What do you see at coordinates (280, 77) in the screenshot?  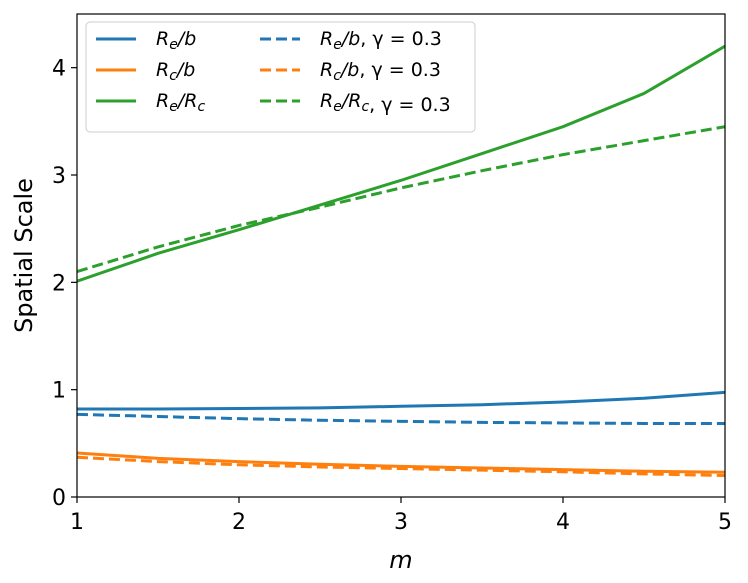 I see `legend-box` at bounding box center [280, 77].